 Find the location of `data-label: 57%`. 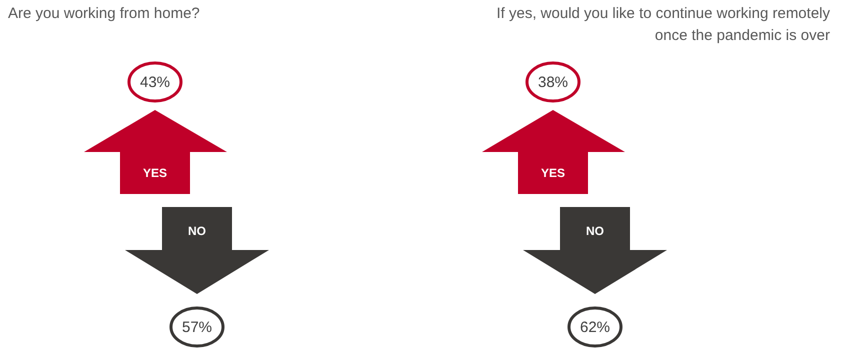

data-label: 57% is located at coordinates (197, 327).